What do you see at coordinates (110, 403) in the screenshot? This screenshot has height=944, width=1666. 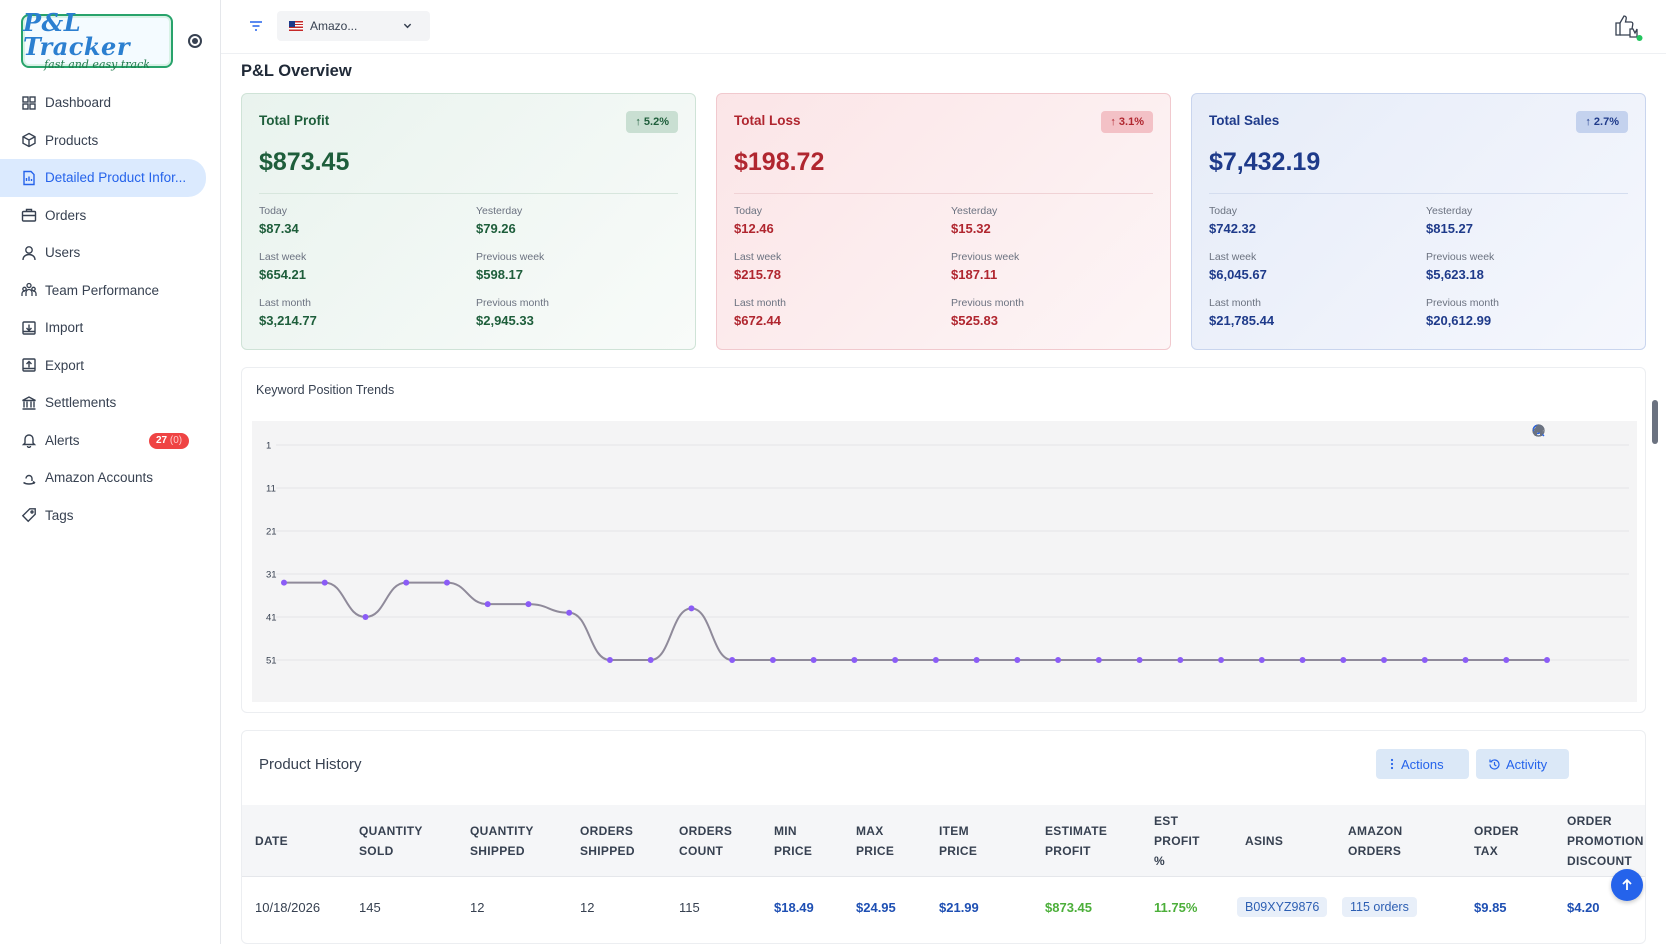 I see `sidebar-item-settlements: Settlements` at bounding box center [110, 403].